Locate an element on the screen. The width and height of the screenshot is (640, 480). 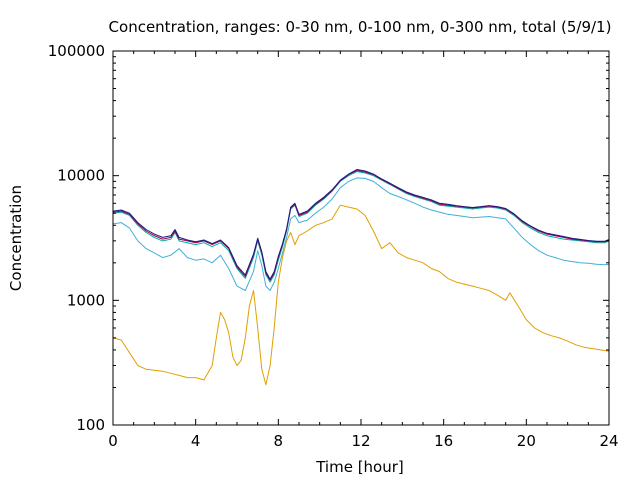
x-tick-label: 4 is located at coordinates (196, 441).